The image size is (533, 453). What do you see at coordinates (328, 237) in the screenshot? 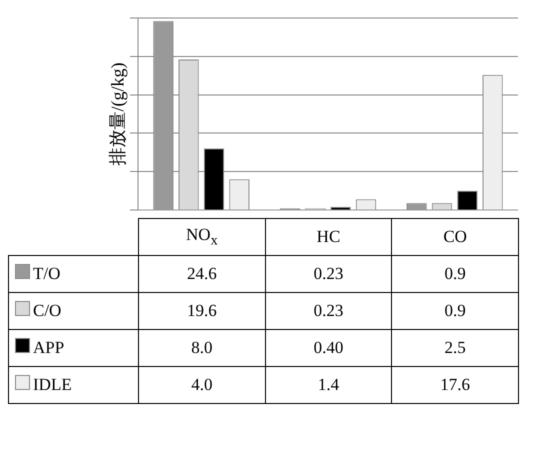
I see `x-tick-label: HC` at bounding box center [328, 237].